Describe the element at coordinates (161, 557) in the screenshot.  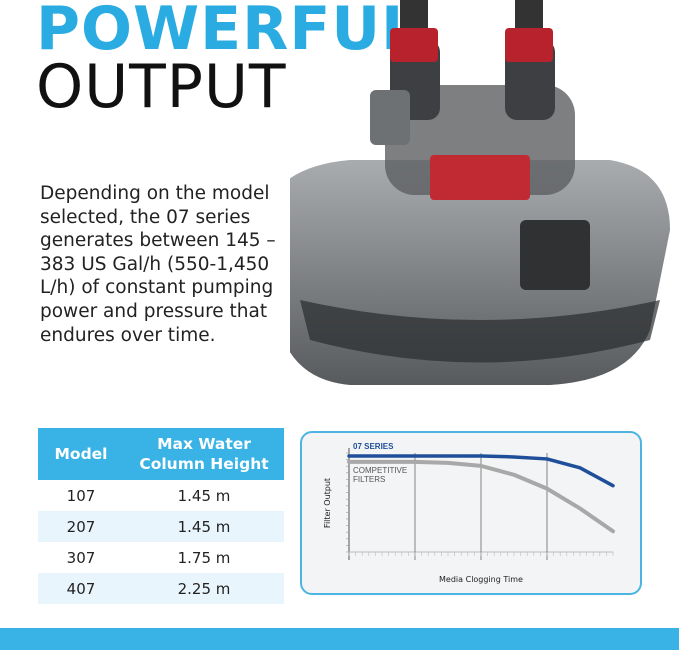
I see `table-row: 307 1.75 m` at that location.